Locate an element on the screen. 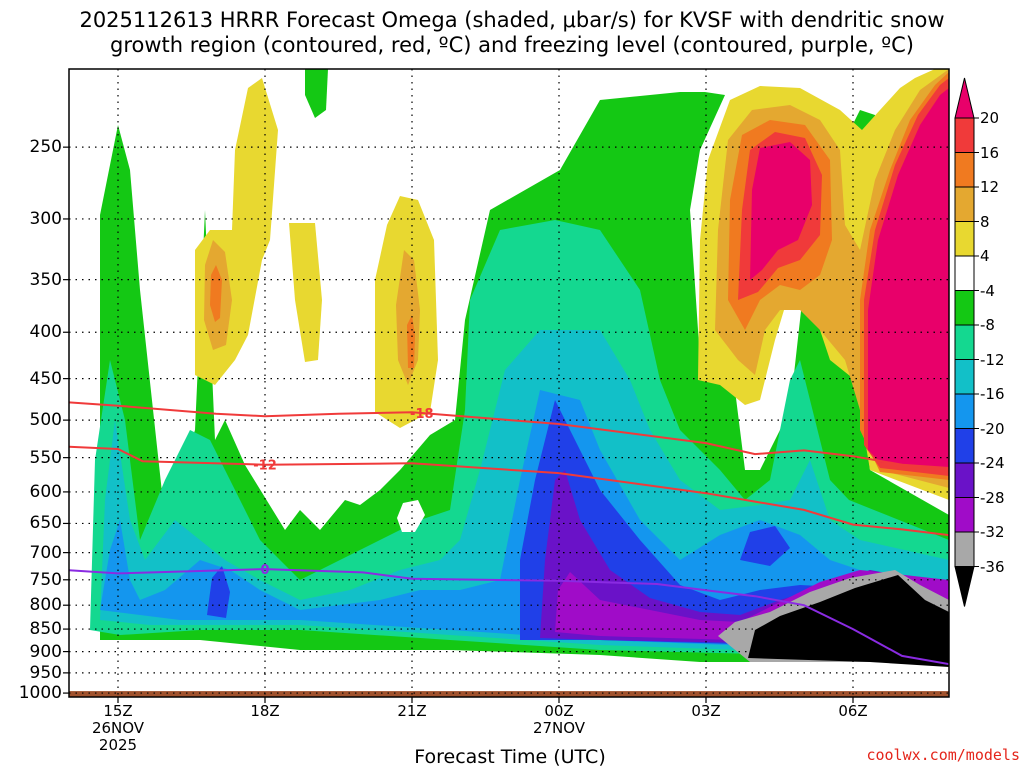  x-tick-label: 03Z is located at coordinates (706, 711).